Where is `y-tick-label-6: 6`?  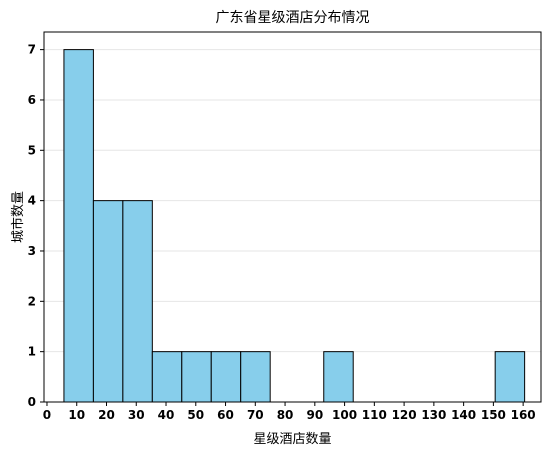 y-tick-label-6: 6 is located at coordinates (32, 100).